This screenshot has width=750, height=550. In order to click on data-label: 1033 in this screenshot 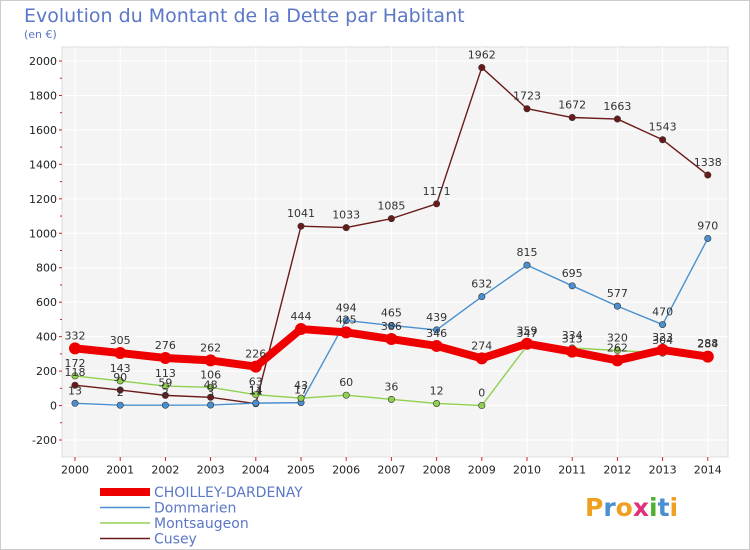, I will do `click(346, 215)`.